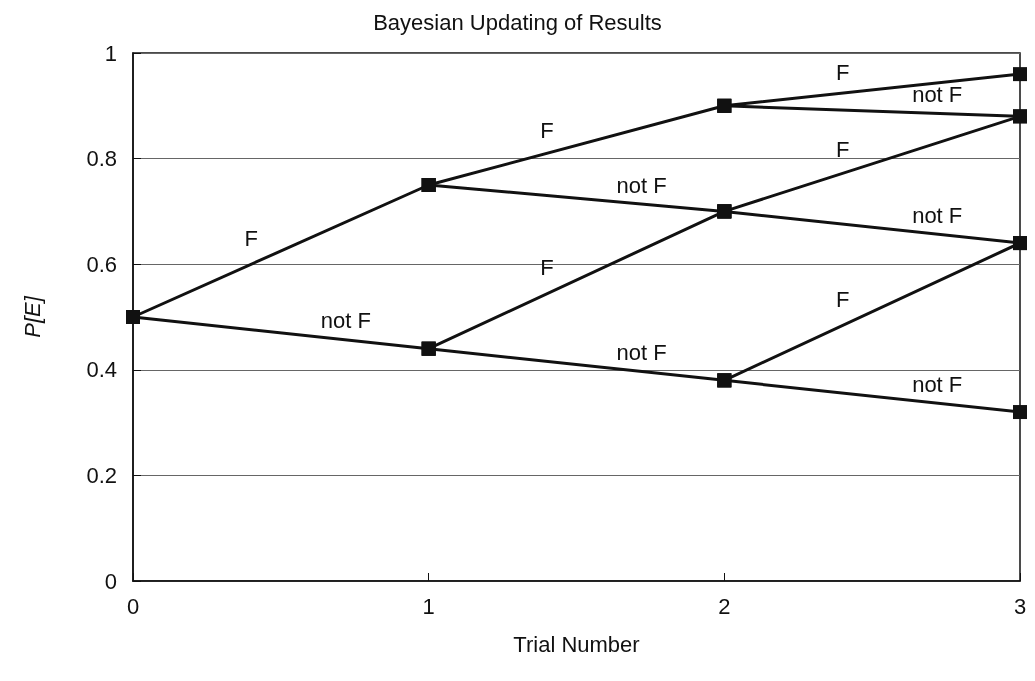 The height and width of the screenshot is (681, 1035). What do you see at coordinates (428, 606) in the screenshot?
I see `x-tick-label: 1` at bounding box center [428, 606].